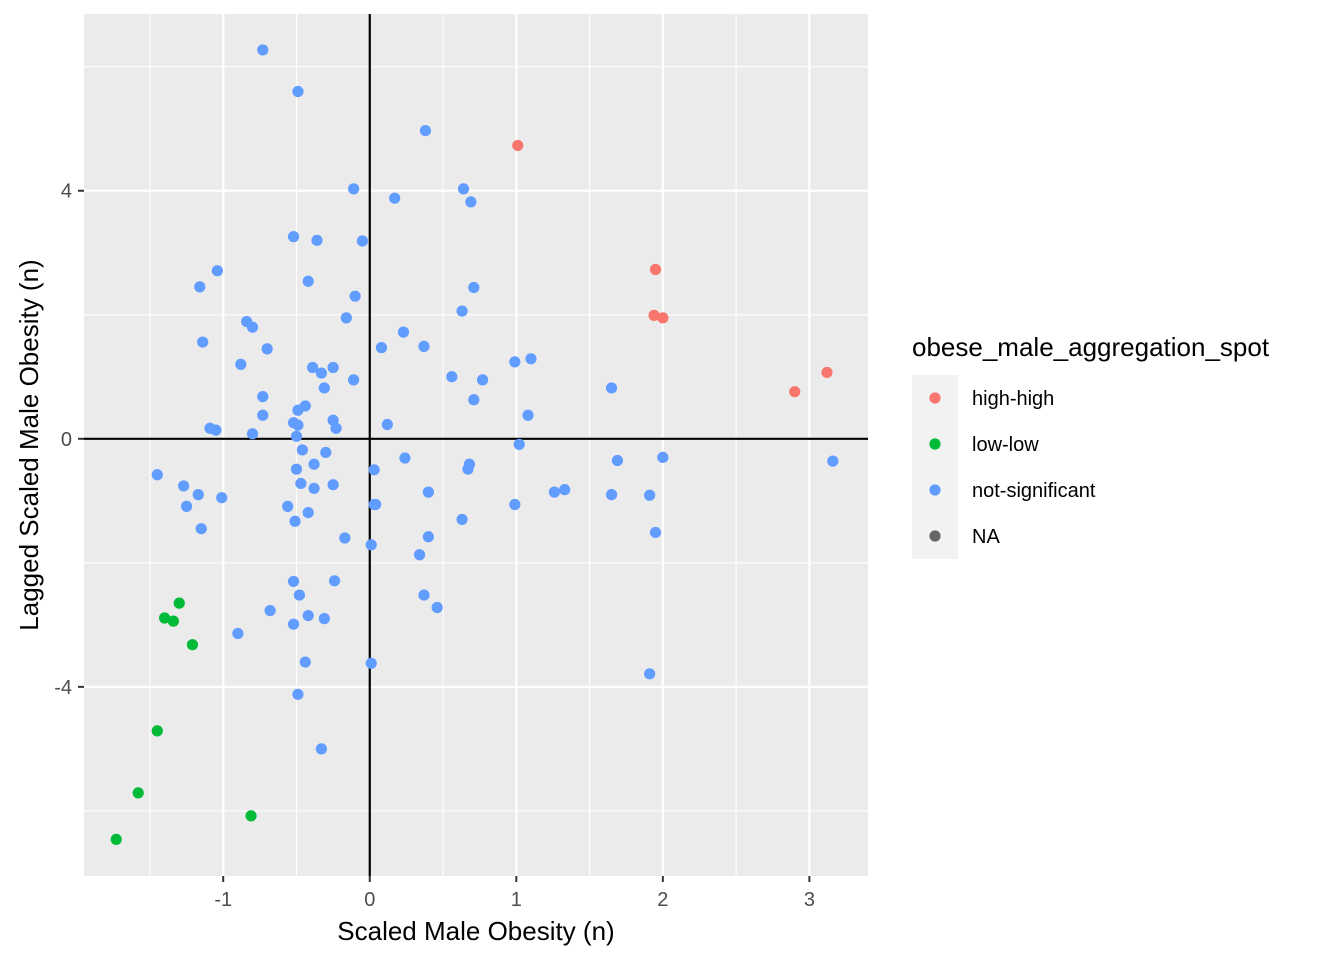  Describe the element at coordinates (514, 893) in the screenshot. I see `x-axis-ticks: -1 0 1 2 3` at that location.